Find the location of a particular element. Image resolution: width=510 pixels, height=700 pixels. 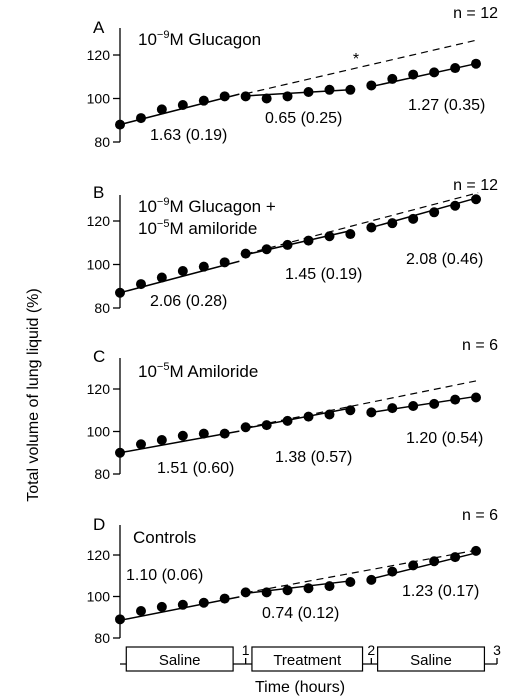

time-axis: 1 2 3 Saline Treatment Saline is located at coordinates (310, 657).